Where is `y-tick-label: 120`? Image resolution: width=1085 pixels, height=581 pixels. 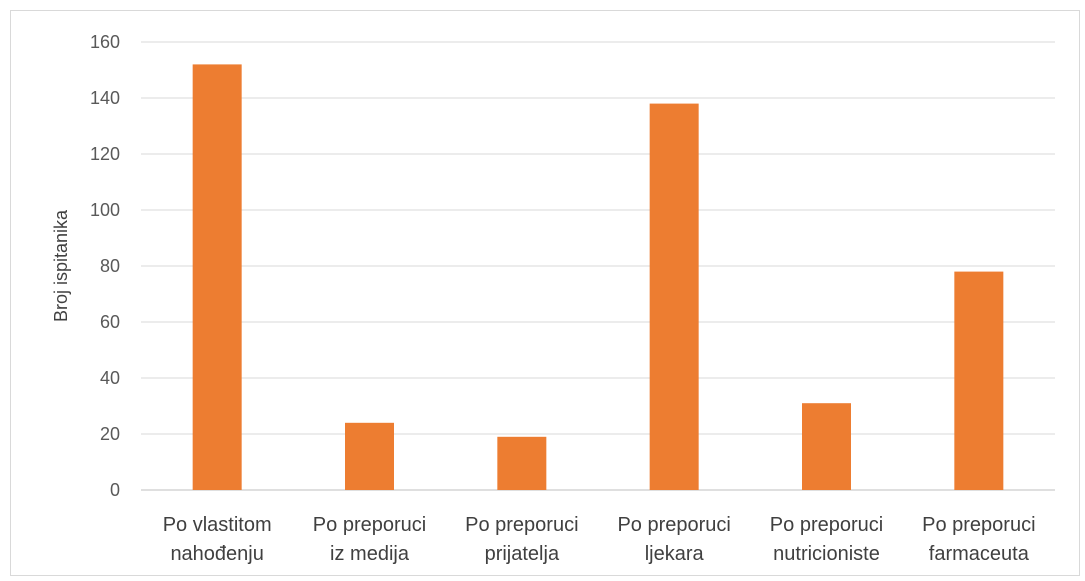 y-tick-label: 120 is located at coordinates (105, 154).